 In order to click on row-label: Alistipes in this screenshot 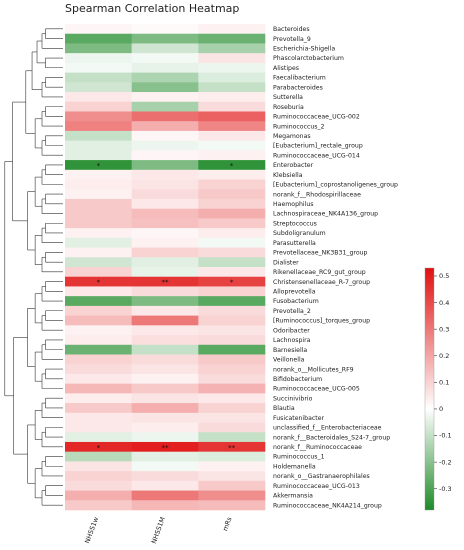, I will do `click(286, 68)`.